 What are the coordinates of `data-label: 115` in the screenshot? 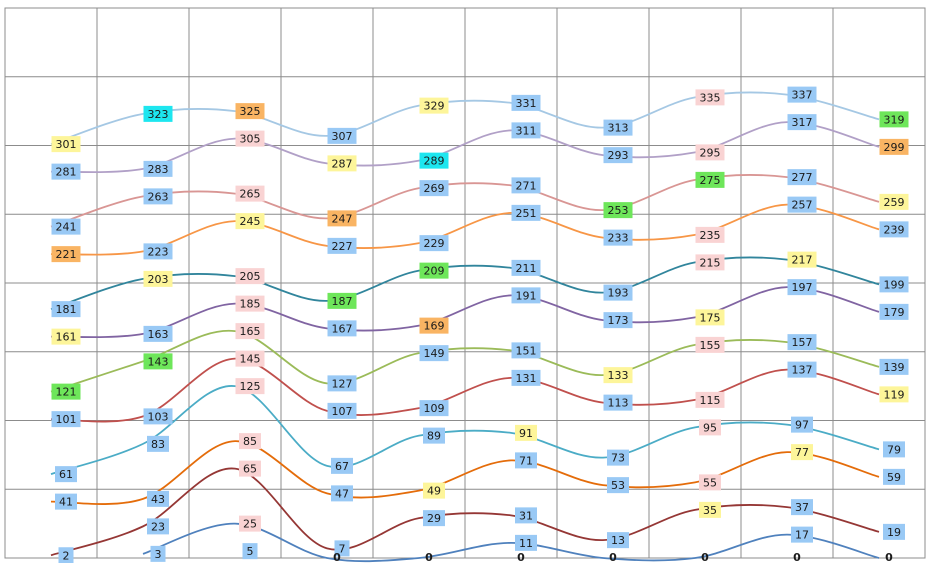 It's located at (710, 400).